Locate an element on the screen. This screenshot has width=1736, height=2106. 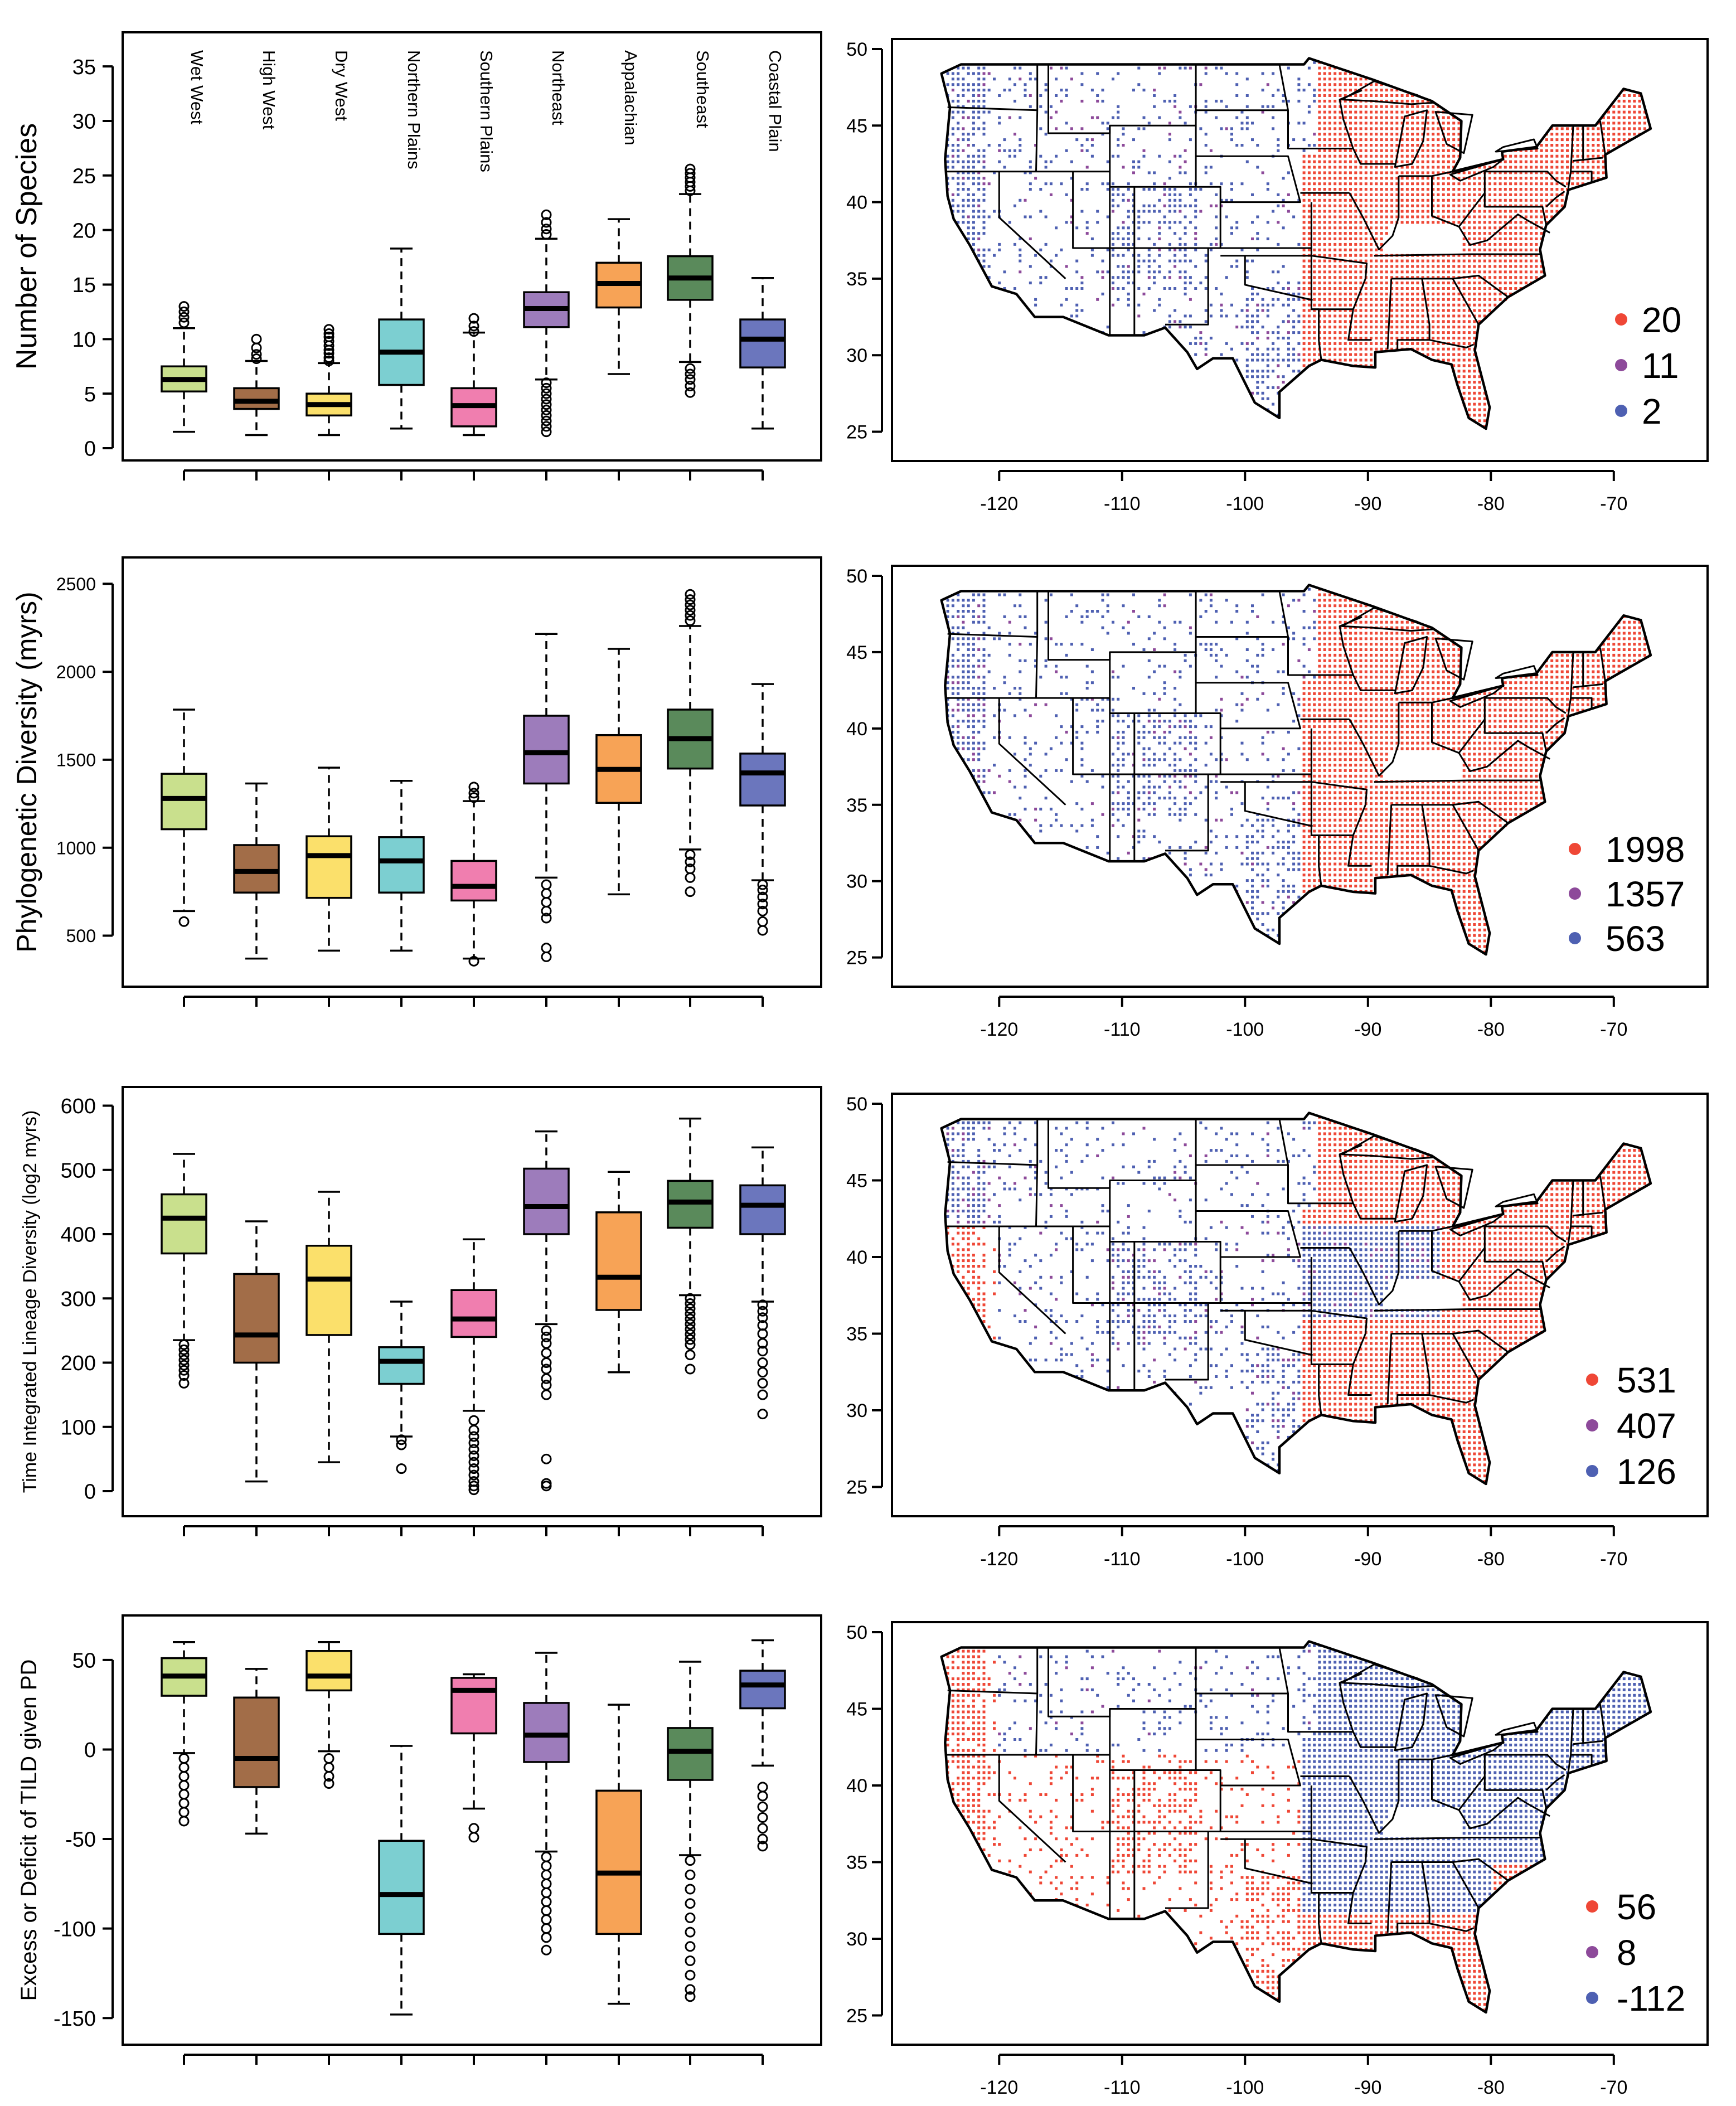
box-appalachian is located at coordinates (618, 297).